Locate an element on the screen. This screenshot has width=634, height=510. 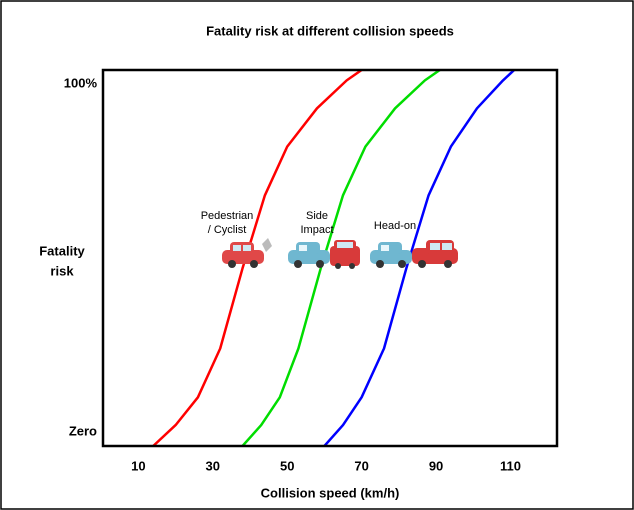
y-tick-label: 100% is located at coordinates (81, 82).